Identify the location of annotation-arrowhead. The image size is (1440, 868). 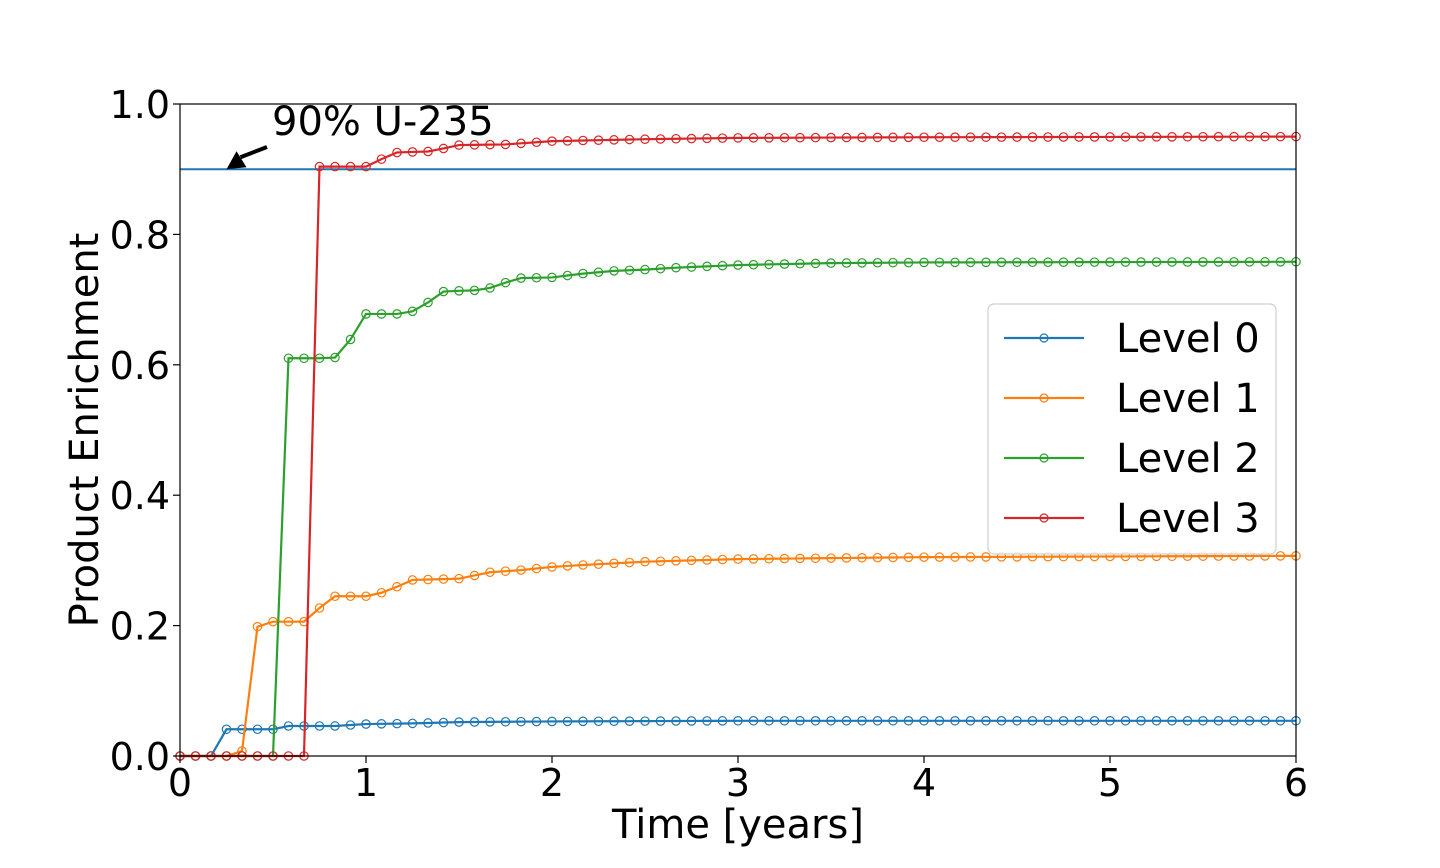
(236, 160).